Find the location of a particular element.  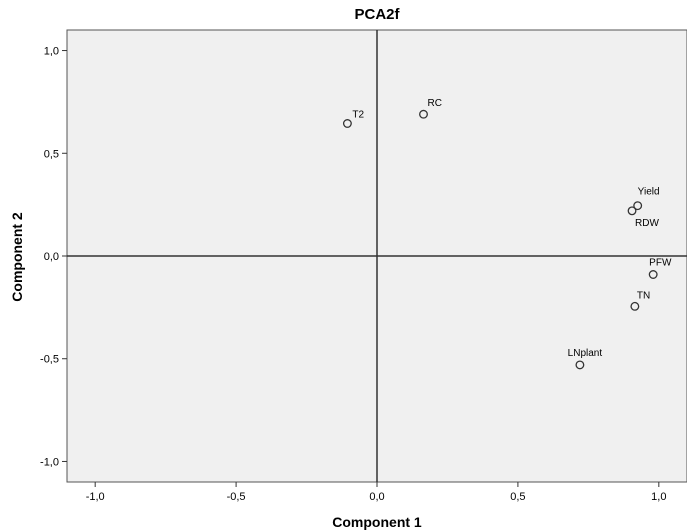

y-tick-label: 0,0 is located at coordinates (51, 257).